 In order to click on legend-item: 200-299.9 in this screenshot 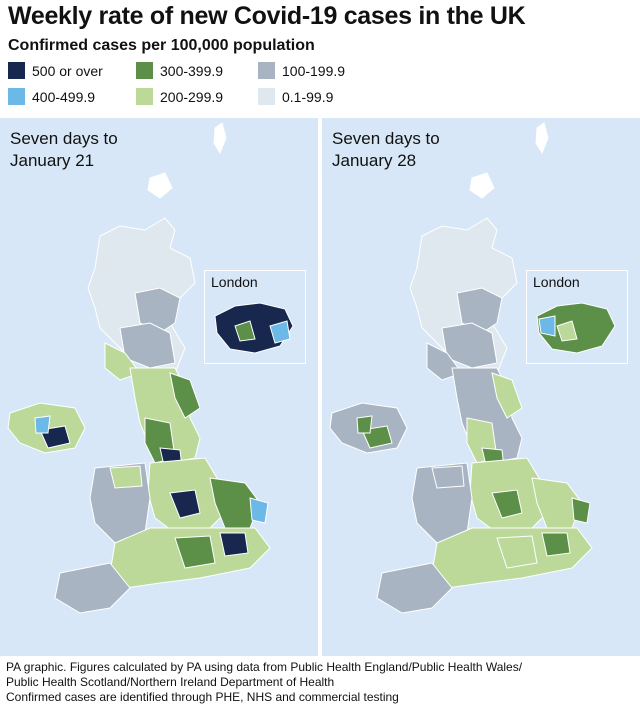, I will do `click(179, 96)`.